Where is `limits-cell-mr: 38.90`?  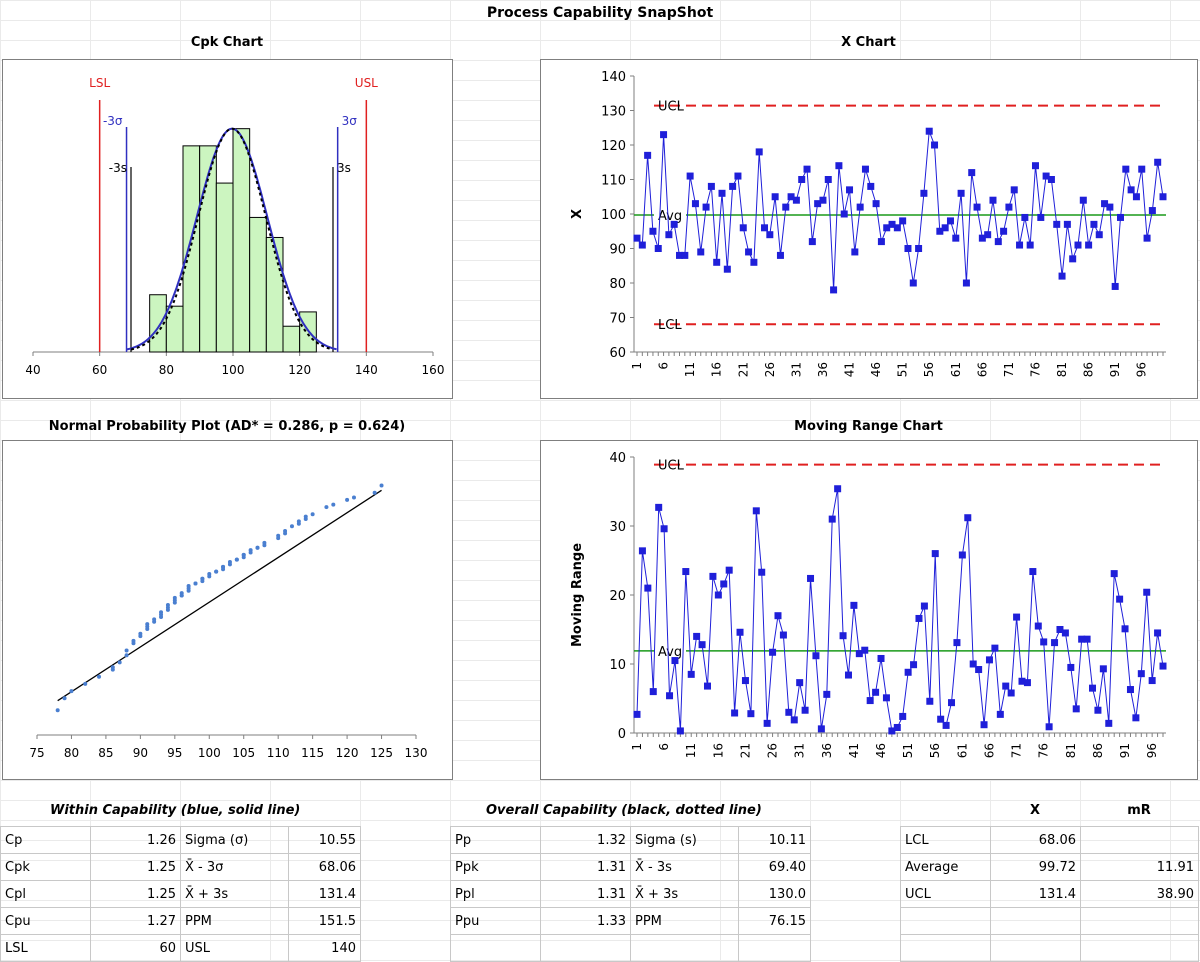
limits-cell-mr: 38.90 is located at coordinates (1139, 894).